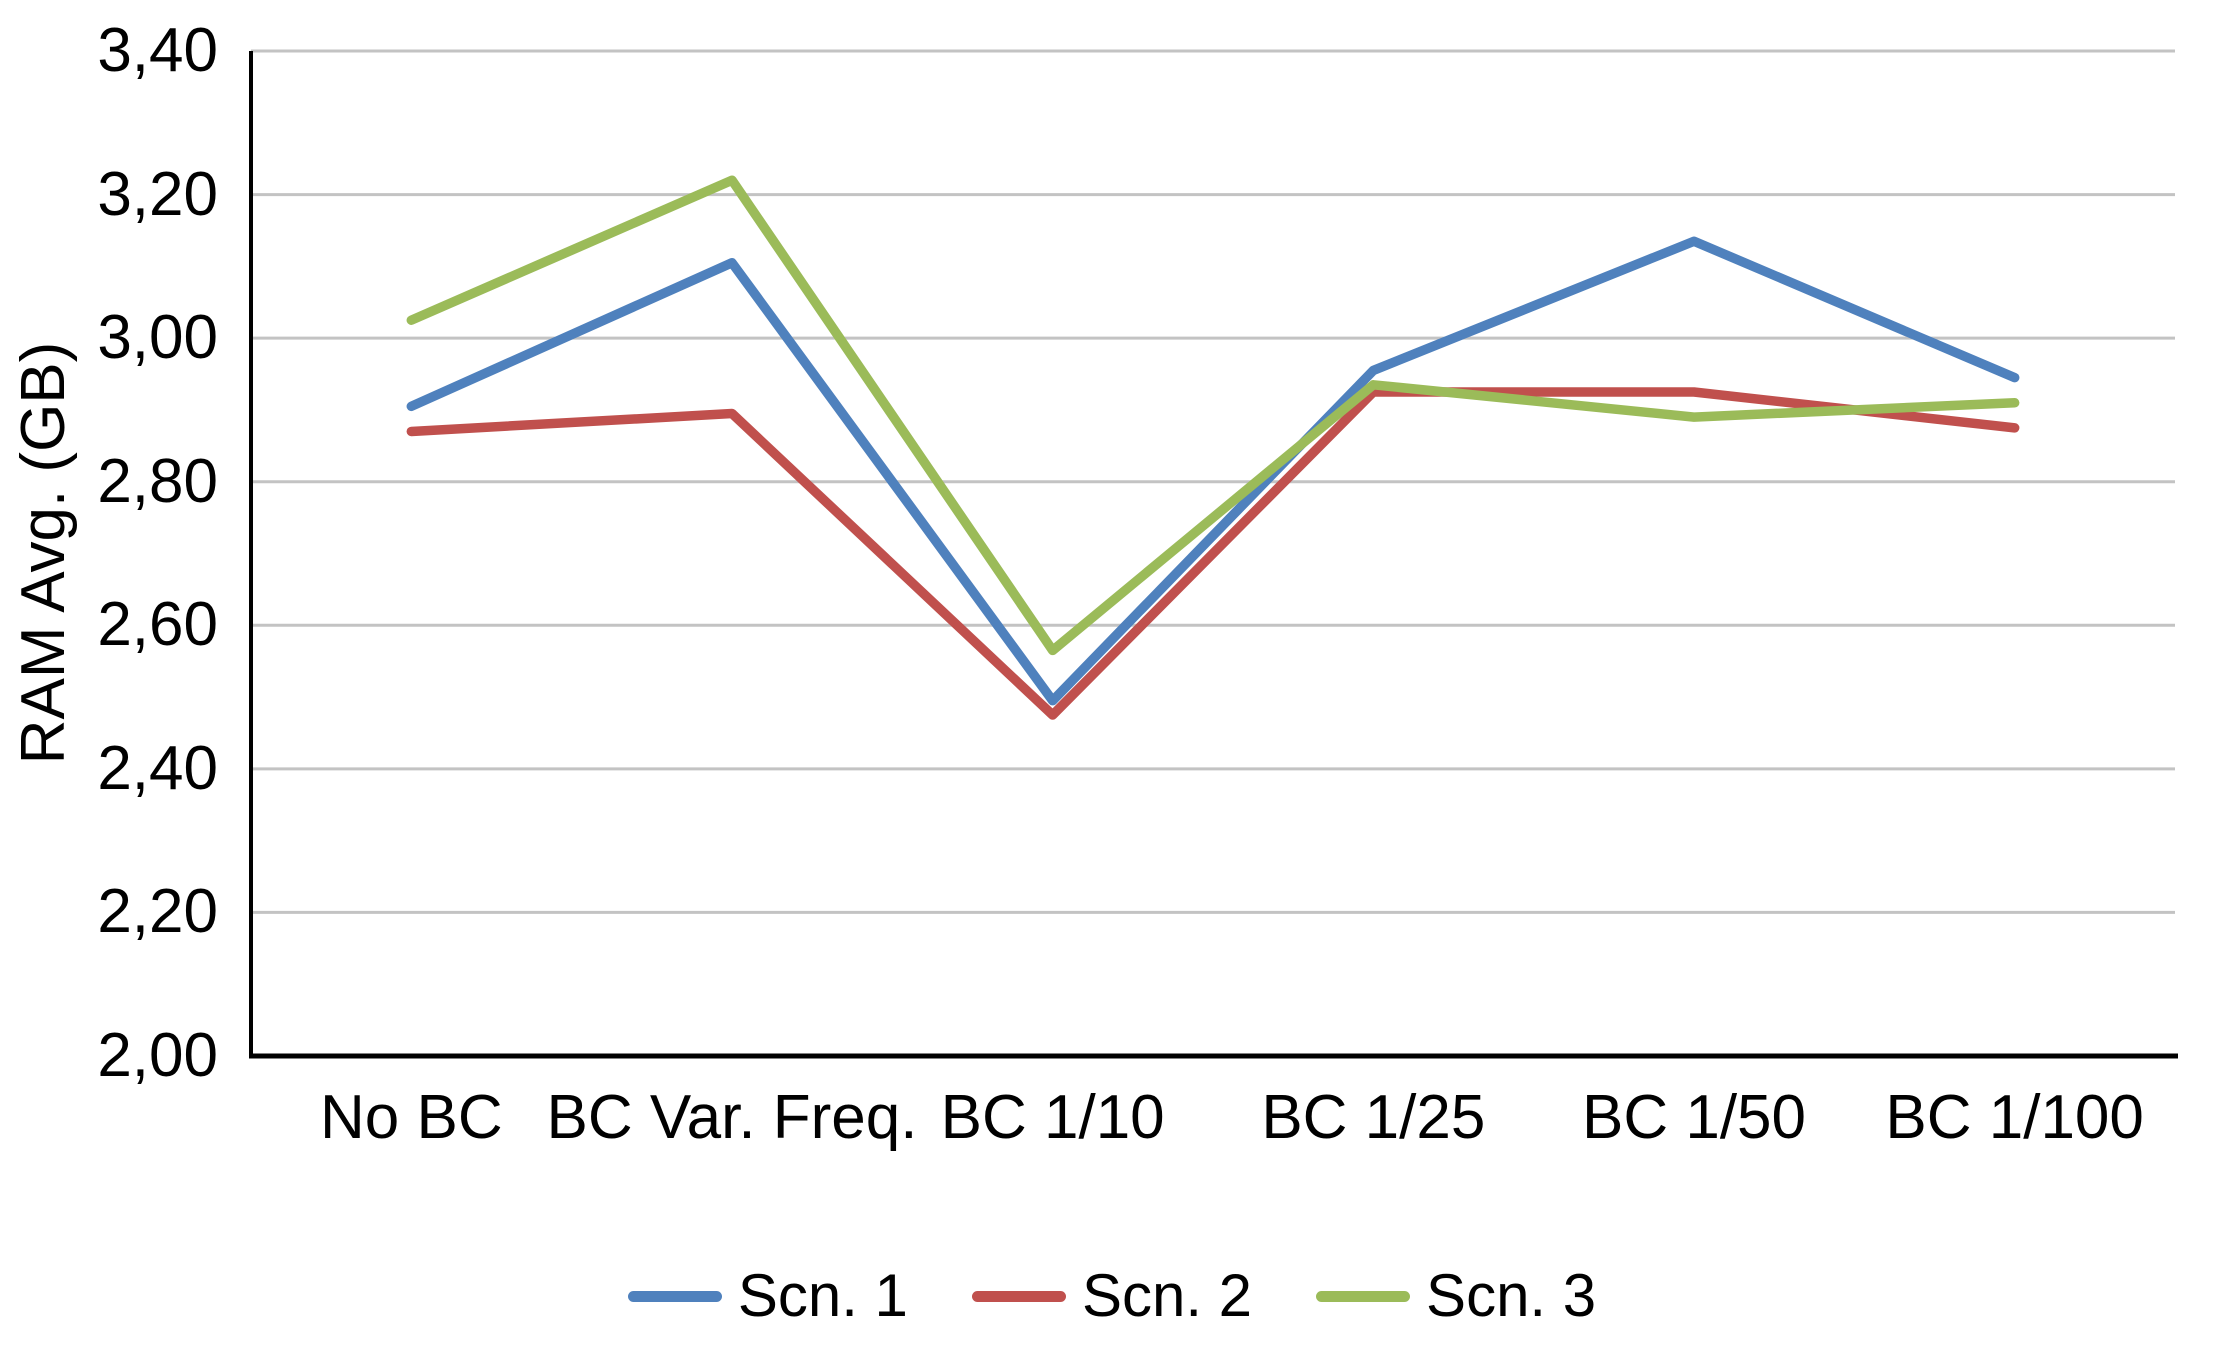 The width and height of the screenshot is (2224, 1368). What do you see at coordinates (157, 481) in the screenshot?
I see `y-tick-label: 2,80` at bounding box center [157, 481].